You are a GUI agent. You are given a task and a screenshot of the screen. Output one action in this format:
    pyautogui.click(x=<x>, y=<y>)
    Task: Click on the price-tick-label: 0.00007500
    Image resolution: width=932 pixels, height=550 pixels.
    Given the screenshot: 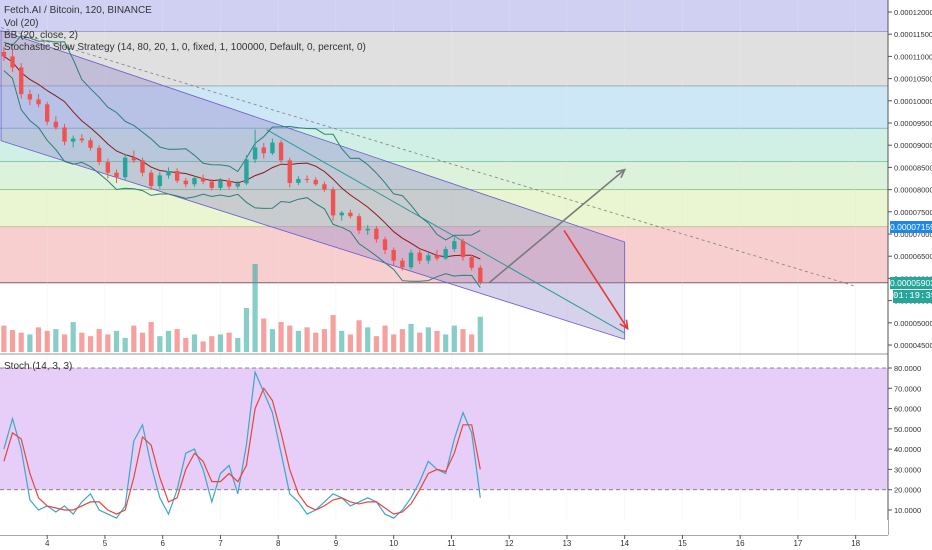 What is the action you would take?
    pyautogui.click(x=913, y=212)
    